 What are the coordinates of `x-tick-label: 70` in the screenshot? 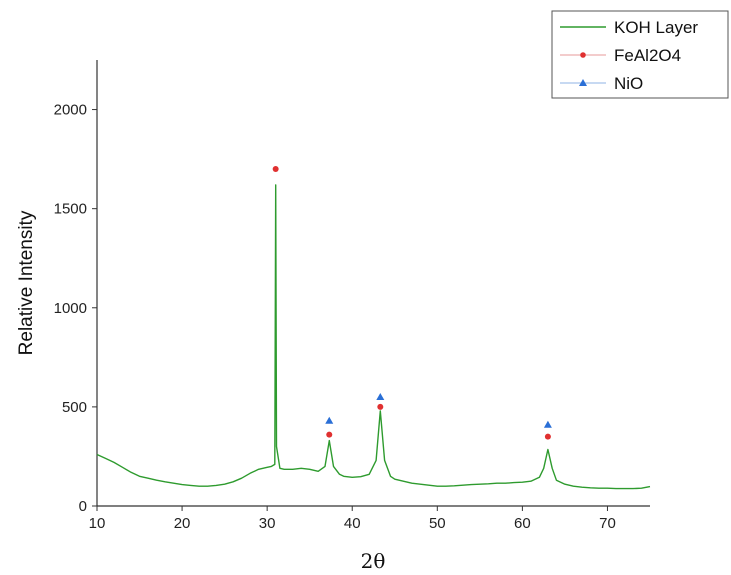 It's located at (607, 523).